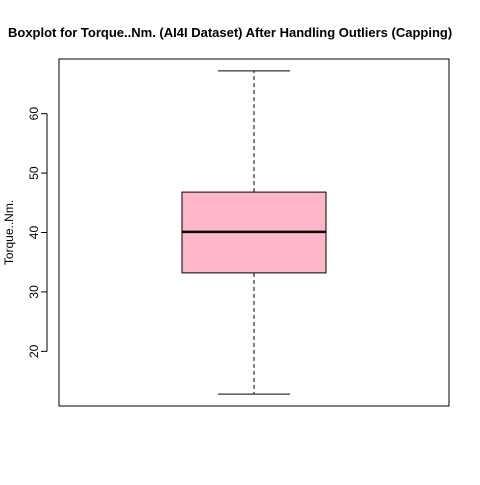  I want to click on y-tick-label: 20, so click(34, 351).